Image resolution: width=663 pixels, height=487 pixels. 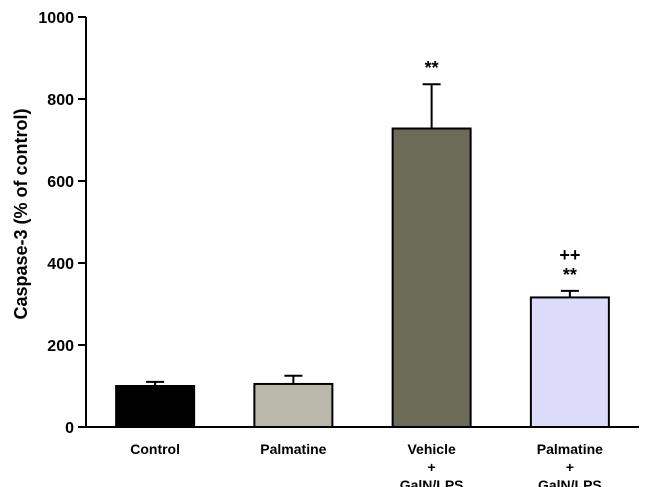 I want to click on y-axis-title: Caspase-3 (% of control), so click(x=21, y=213).